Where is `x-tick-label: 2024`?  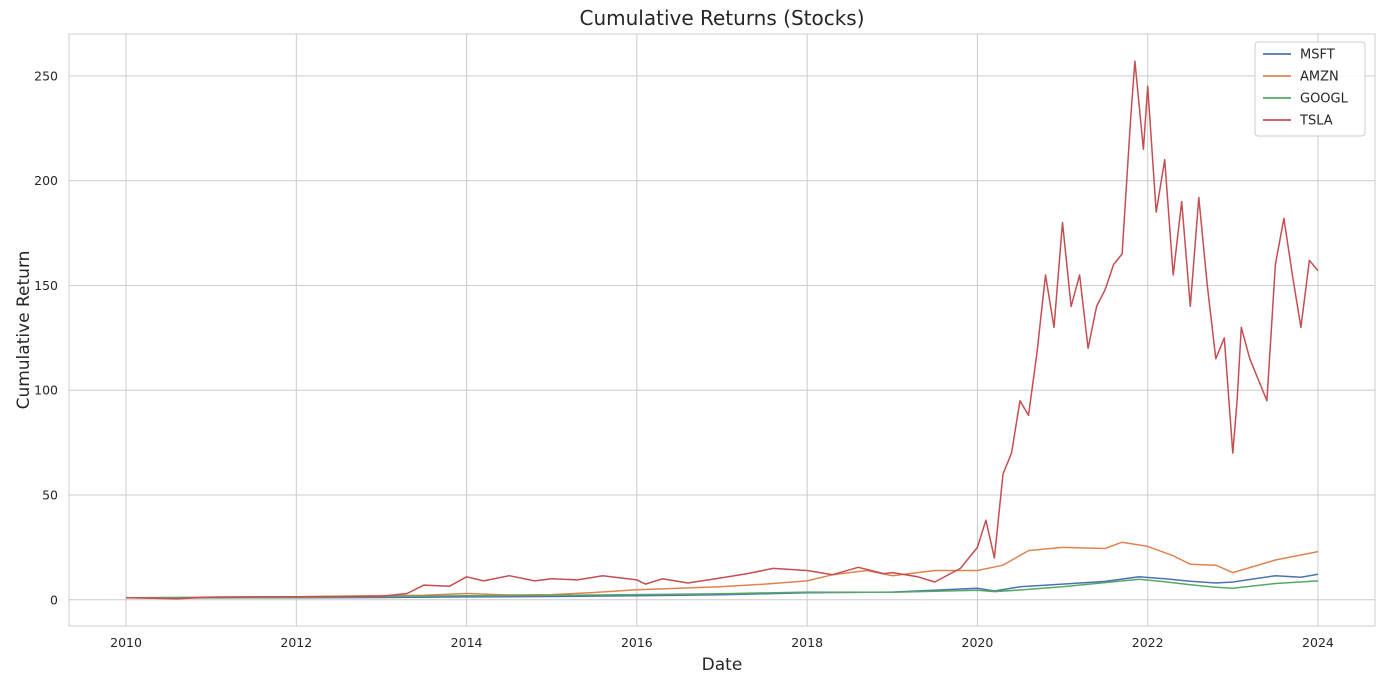 x-tick-label: 2024 is located at coordinates (1318, 642).